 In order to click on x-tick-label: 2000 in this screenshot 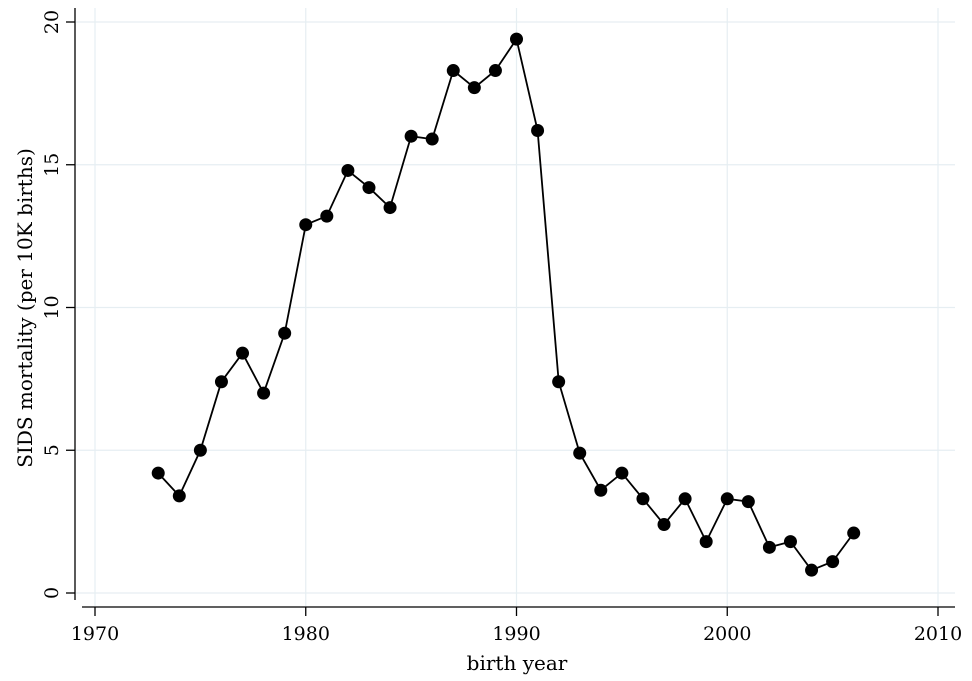, I will do `click(727, 634)`.